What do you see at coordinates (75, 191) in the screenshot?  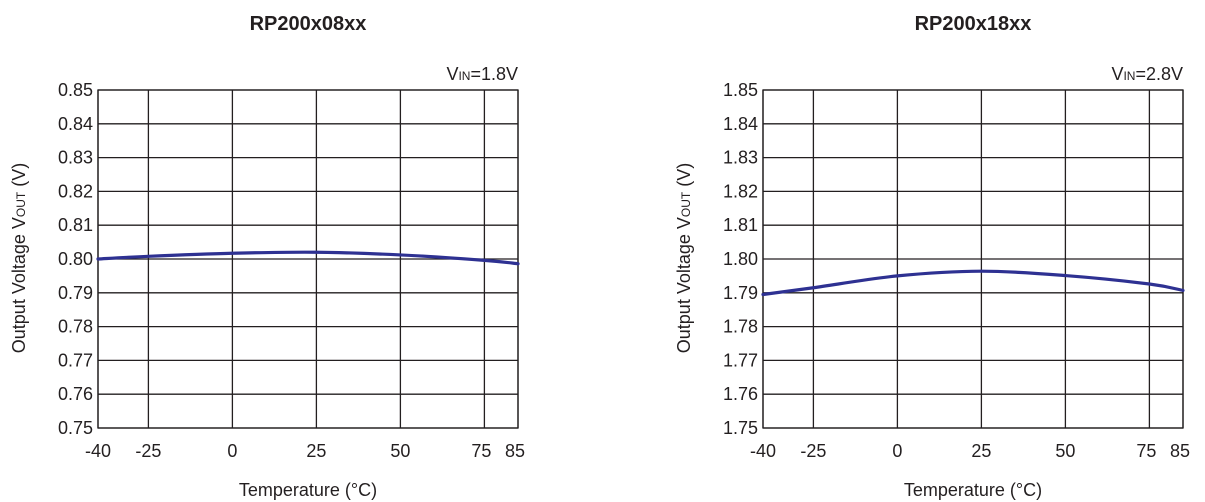 I see `y-tick-label: 0.82` at bounding box center [75, 191].